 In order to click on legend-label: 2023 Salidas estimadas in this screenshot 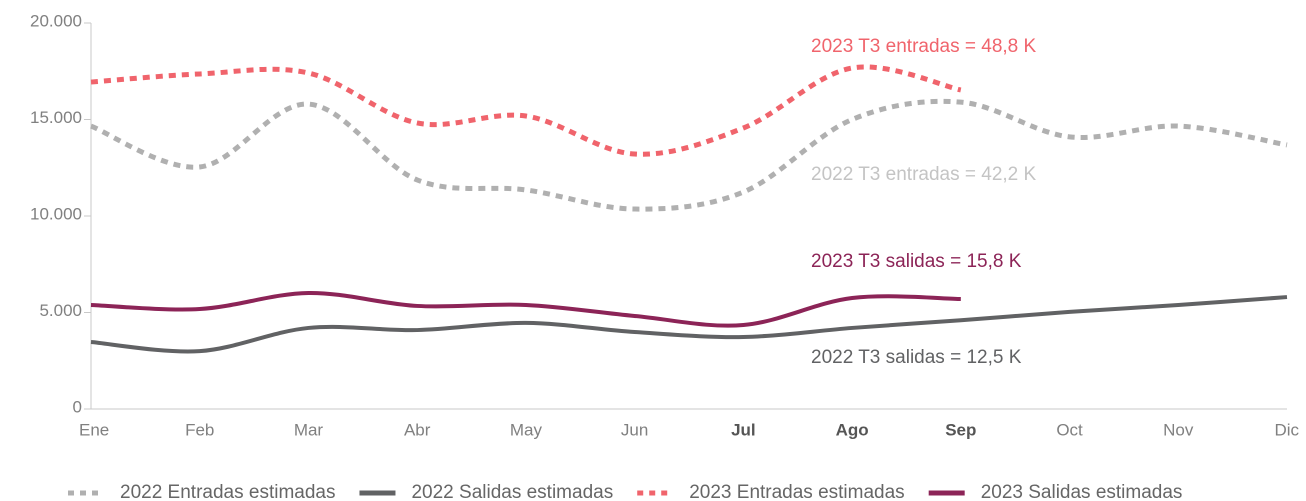, I will do `click(1082, 491)`.